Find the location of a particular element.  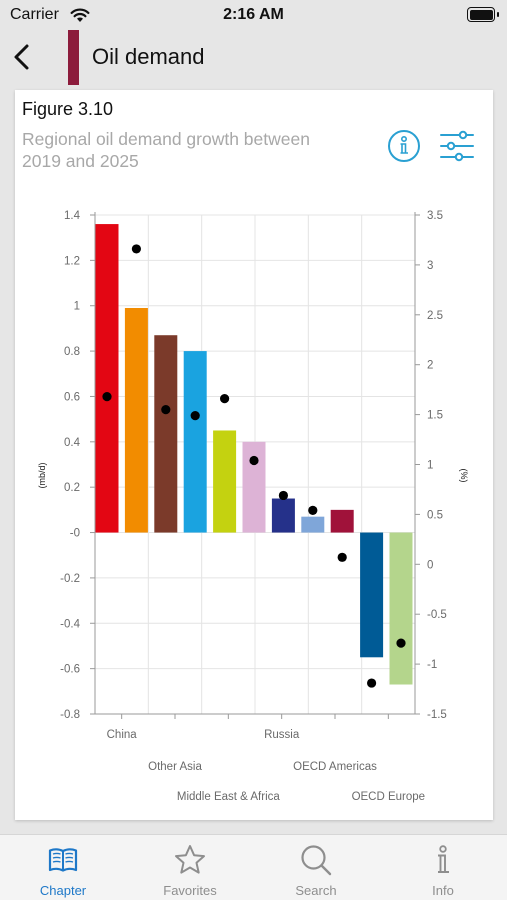

x-tick-label: Russia is located at coordinates (282, 735).